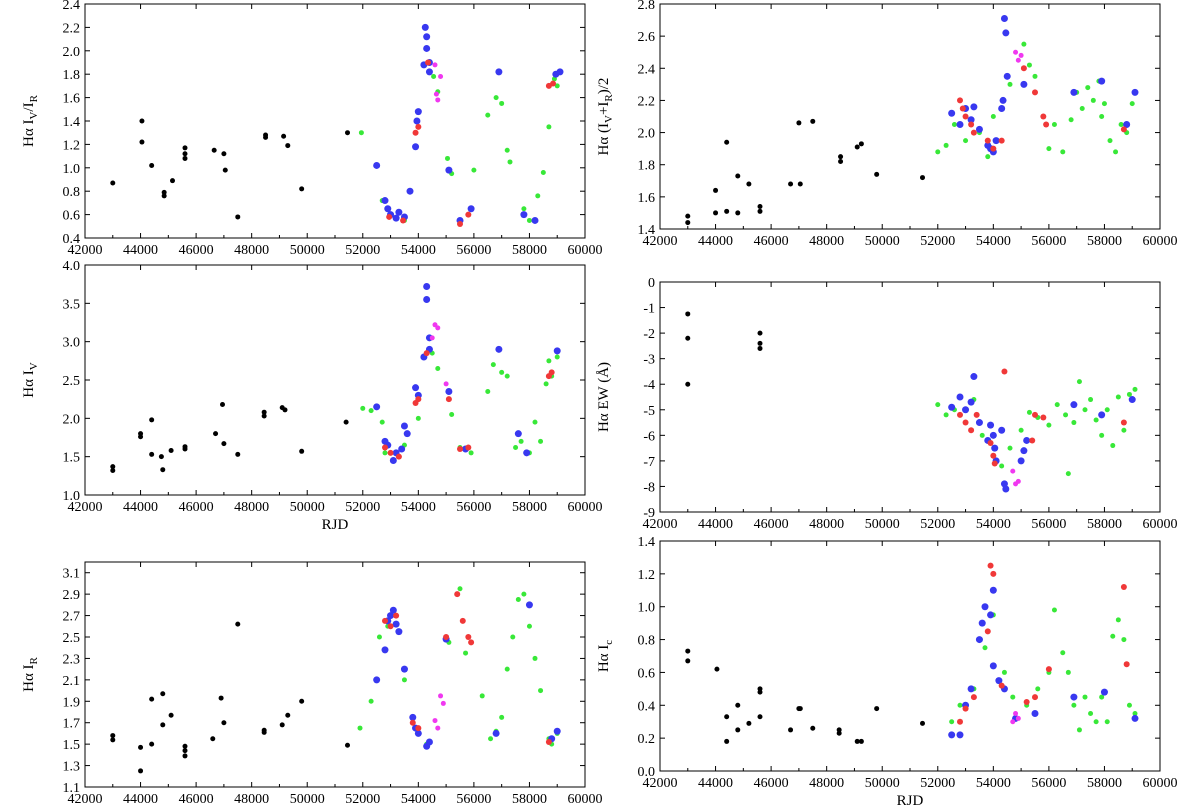  Describe the element at coordinates (72, 52) in the screenshot. I see `y-tick-label: 2.0` at that location.